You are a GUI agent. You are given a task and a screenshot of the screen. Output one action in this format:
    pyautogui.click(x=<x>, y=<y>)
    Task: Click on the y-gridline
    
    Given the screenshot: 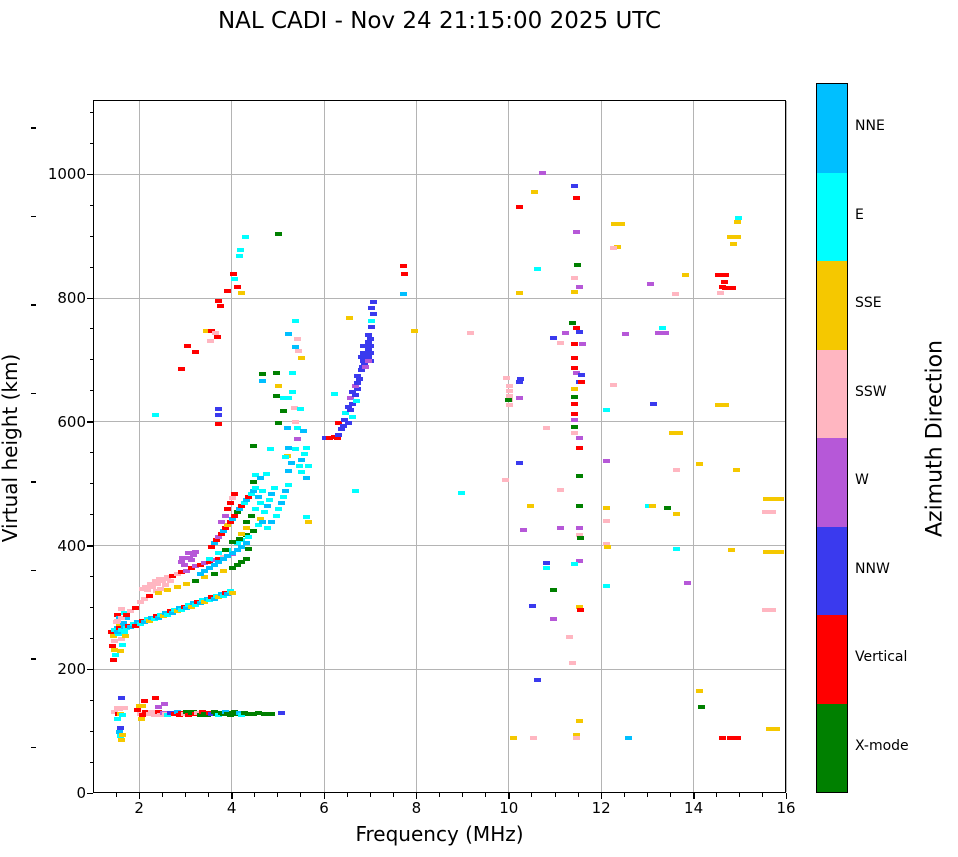 What is the action you would take?
    pyautogui.click(x=439, y=298)
    